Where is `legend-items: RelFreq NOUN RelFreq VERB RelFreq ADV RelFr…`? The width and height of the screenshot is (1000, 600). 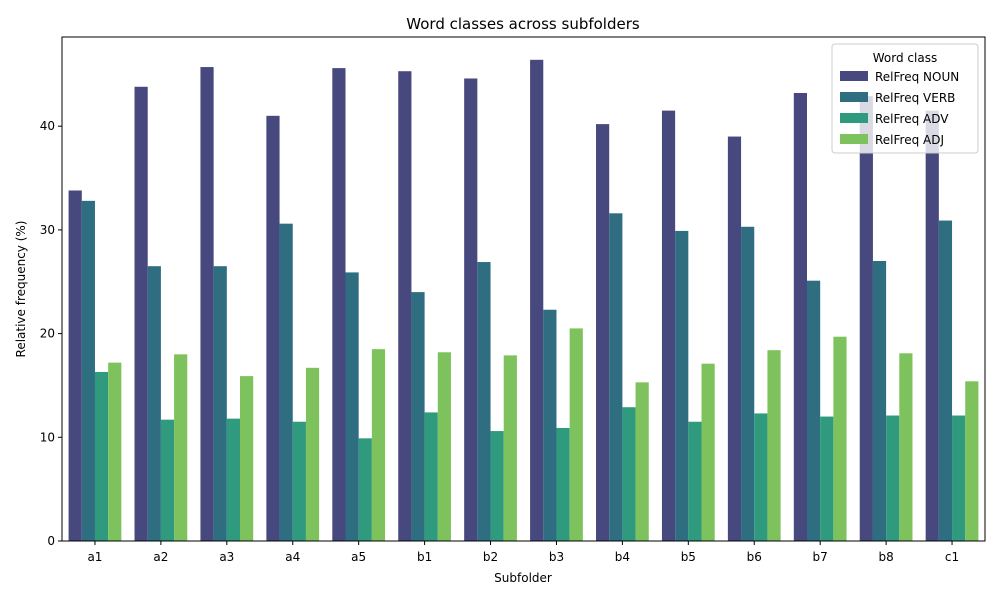
legend-items: RelFreq NOUN RelFreq VERB RelFreq ADV RelFr… is located at coordinates (899, 108).